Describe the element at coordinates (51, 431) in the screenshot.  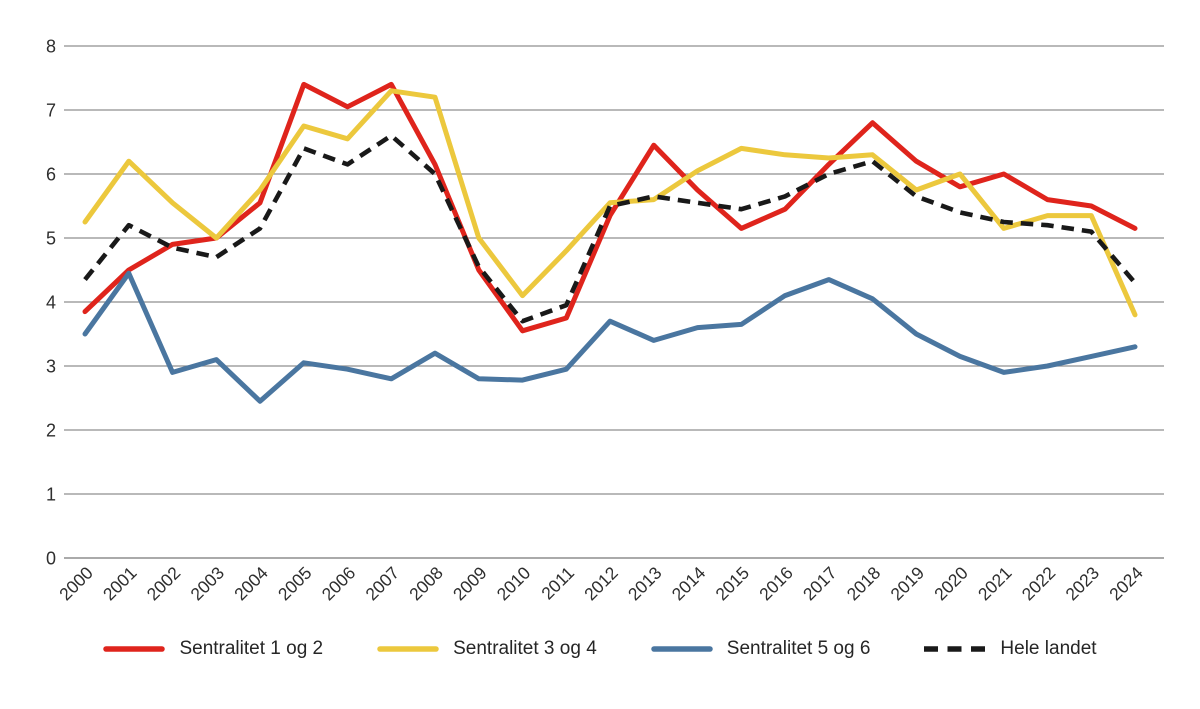
I see `y-tick-label: 2` at that location.